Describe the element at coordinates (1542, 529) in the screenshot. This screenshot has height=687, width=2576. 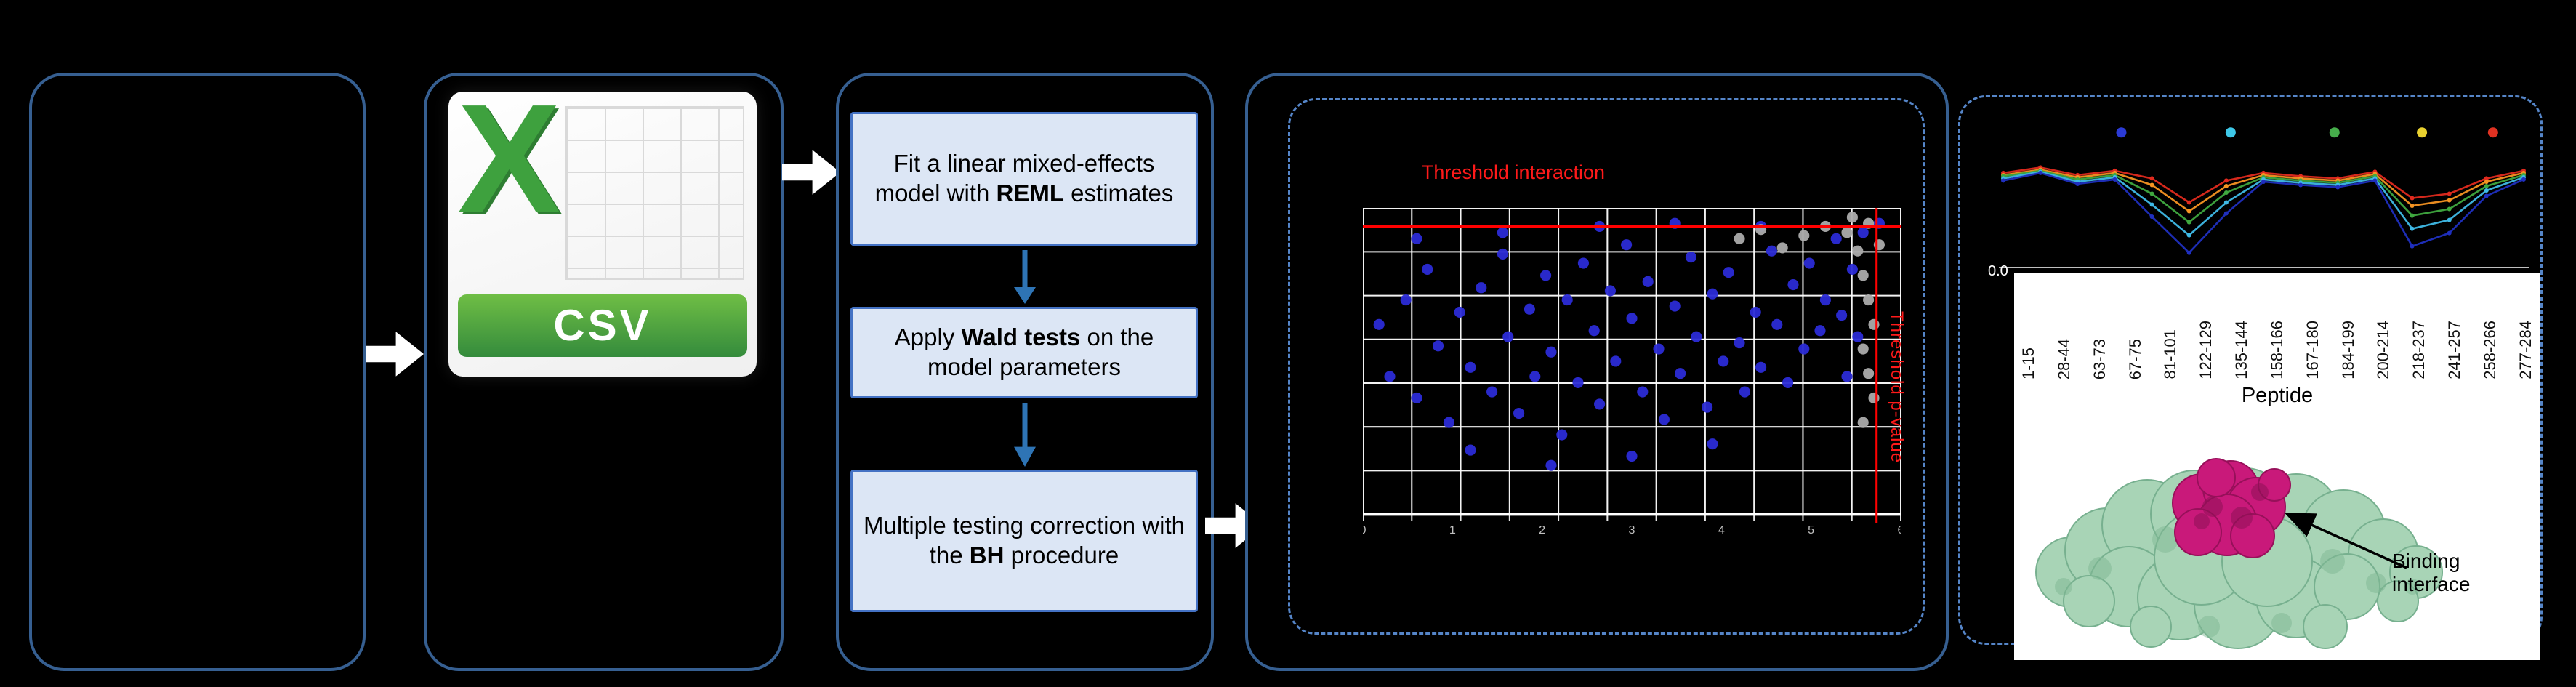
I see `svg-text: 2` at that location.